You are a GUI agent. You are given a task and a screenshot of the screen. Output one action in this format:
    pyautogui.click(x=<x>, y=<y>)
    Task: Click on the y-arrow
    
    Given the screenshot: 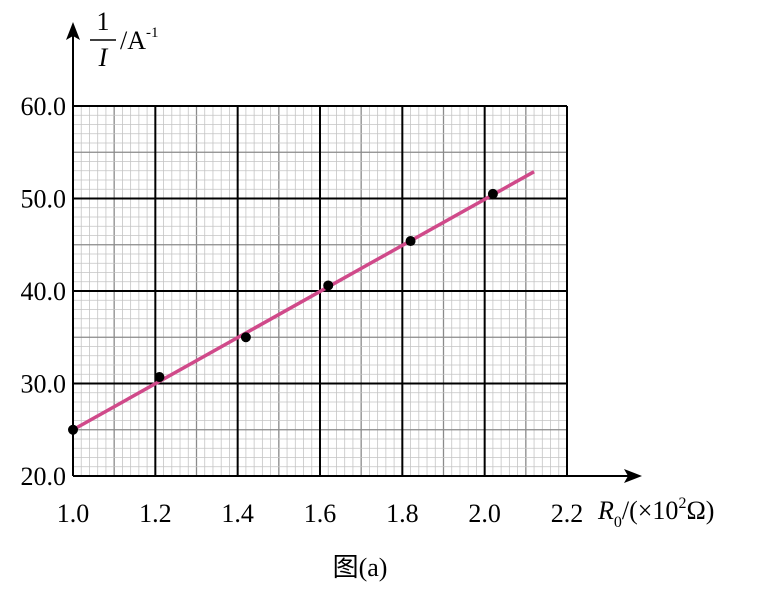 What is the action you would take?
    pyautogui.click(x=73, y=31)
    